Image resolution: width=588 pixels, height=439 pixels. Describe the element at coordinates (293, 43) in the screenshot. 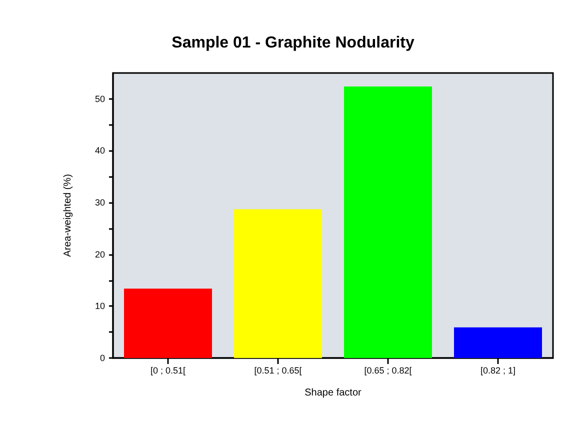

I see `chart-title: Sample 01 - Graphite Nodularity` at that location.